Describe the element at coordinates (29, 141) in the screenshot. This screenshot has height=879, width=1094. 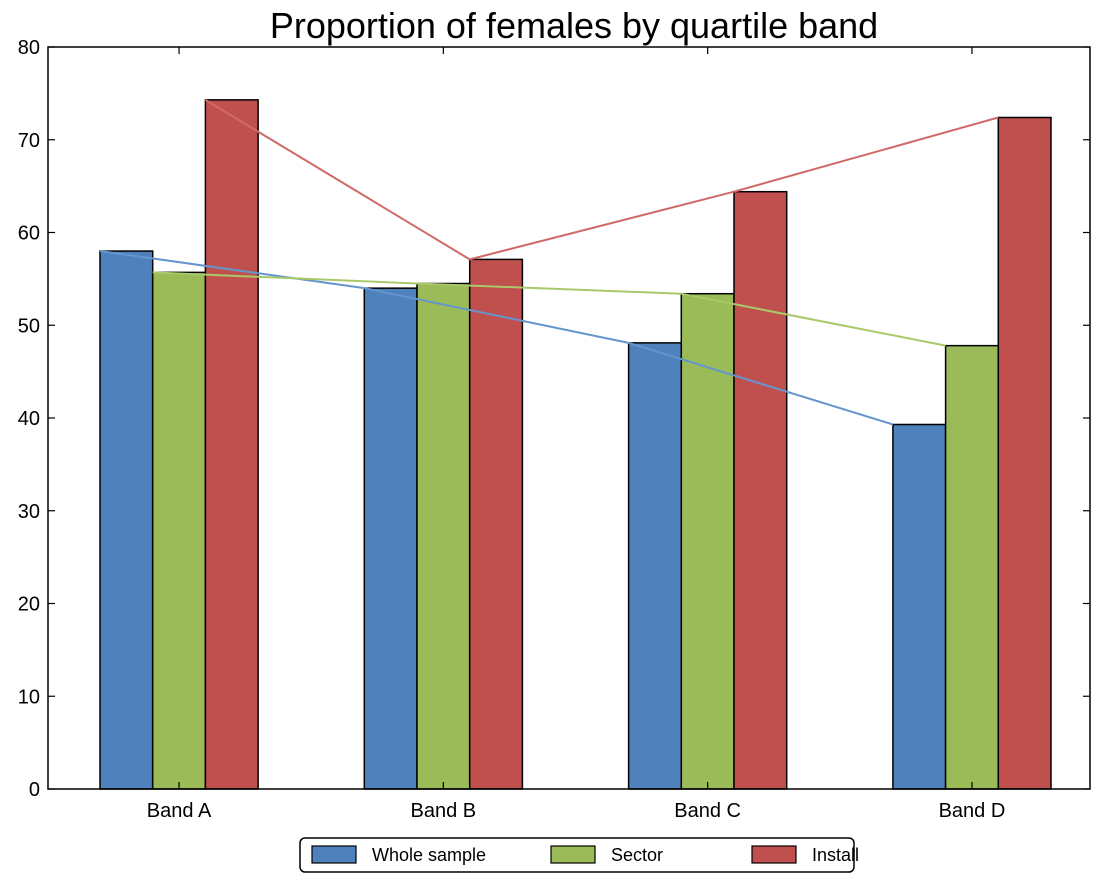
I see `y-tick-label: 70` at that location.